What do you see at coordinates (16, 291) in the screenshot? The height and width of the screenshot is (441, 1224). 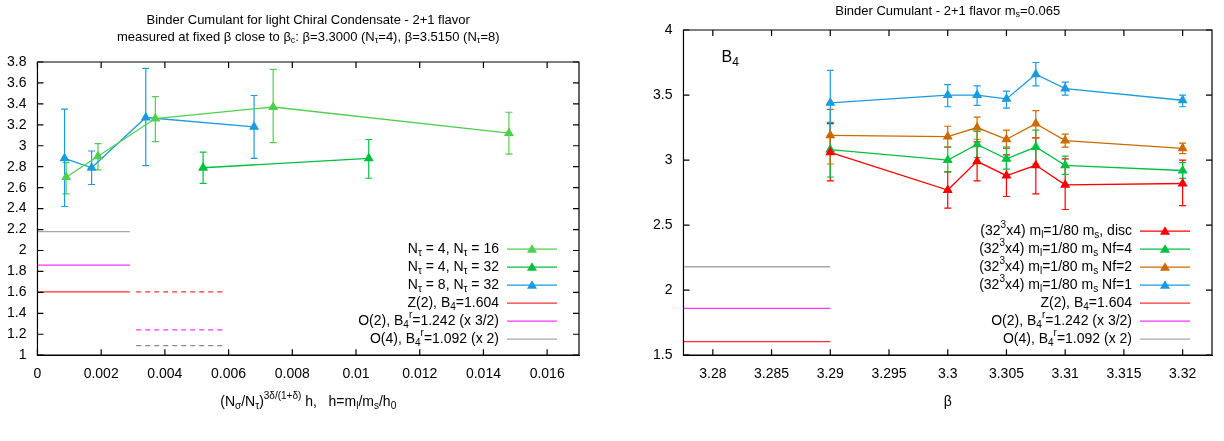 I see `y-tick-label: 1.6` at bounding box center [16, 291].